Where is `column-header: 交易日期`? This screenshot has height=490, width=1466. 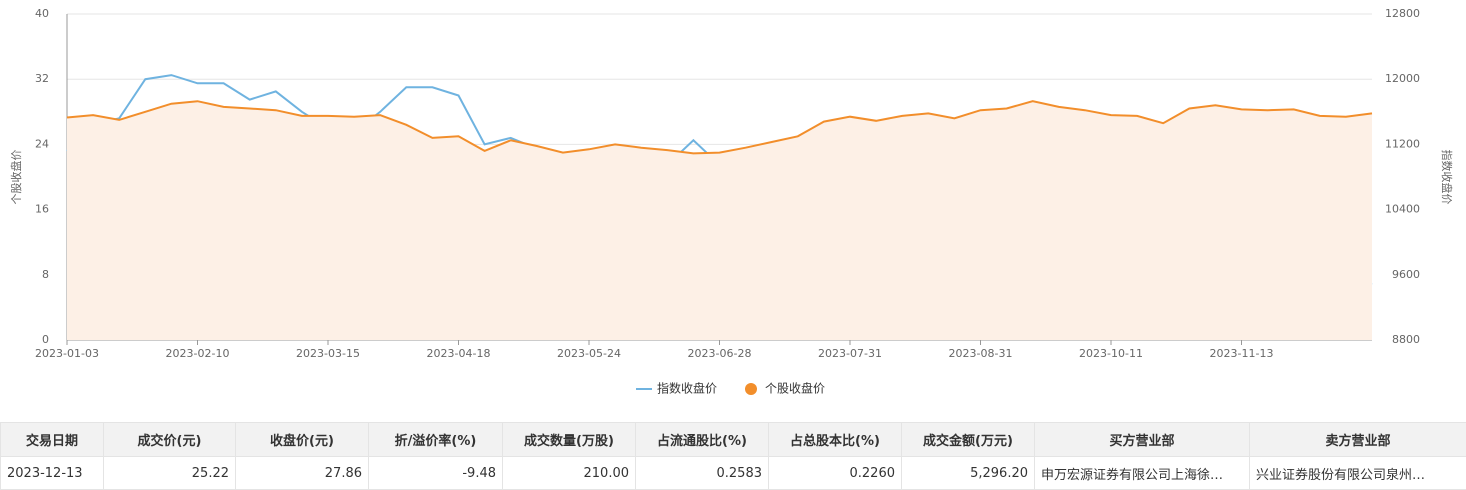 column-header: 交易日期 is located at coordinates (52, 440).